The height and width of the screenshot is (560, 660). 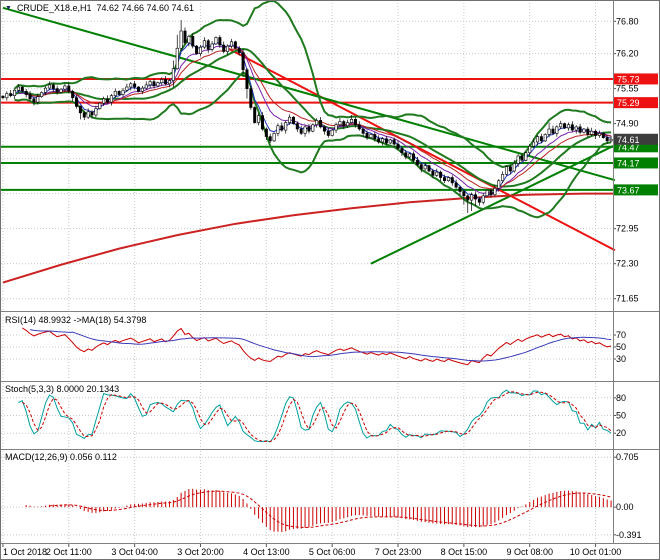 I want to click on price-axis-label: 76.80, so click(x=627, y=21).